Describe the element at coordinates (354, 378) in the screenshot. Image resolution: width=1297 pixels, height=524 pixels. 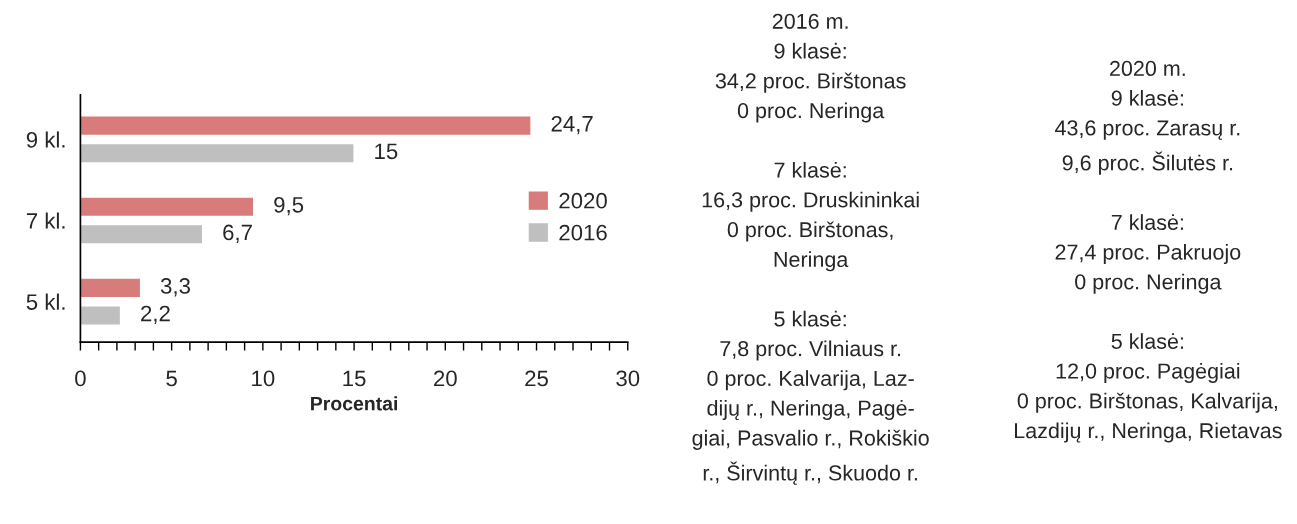
I see `x-tick-label: 15` at that location.